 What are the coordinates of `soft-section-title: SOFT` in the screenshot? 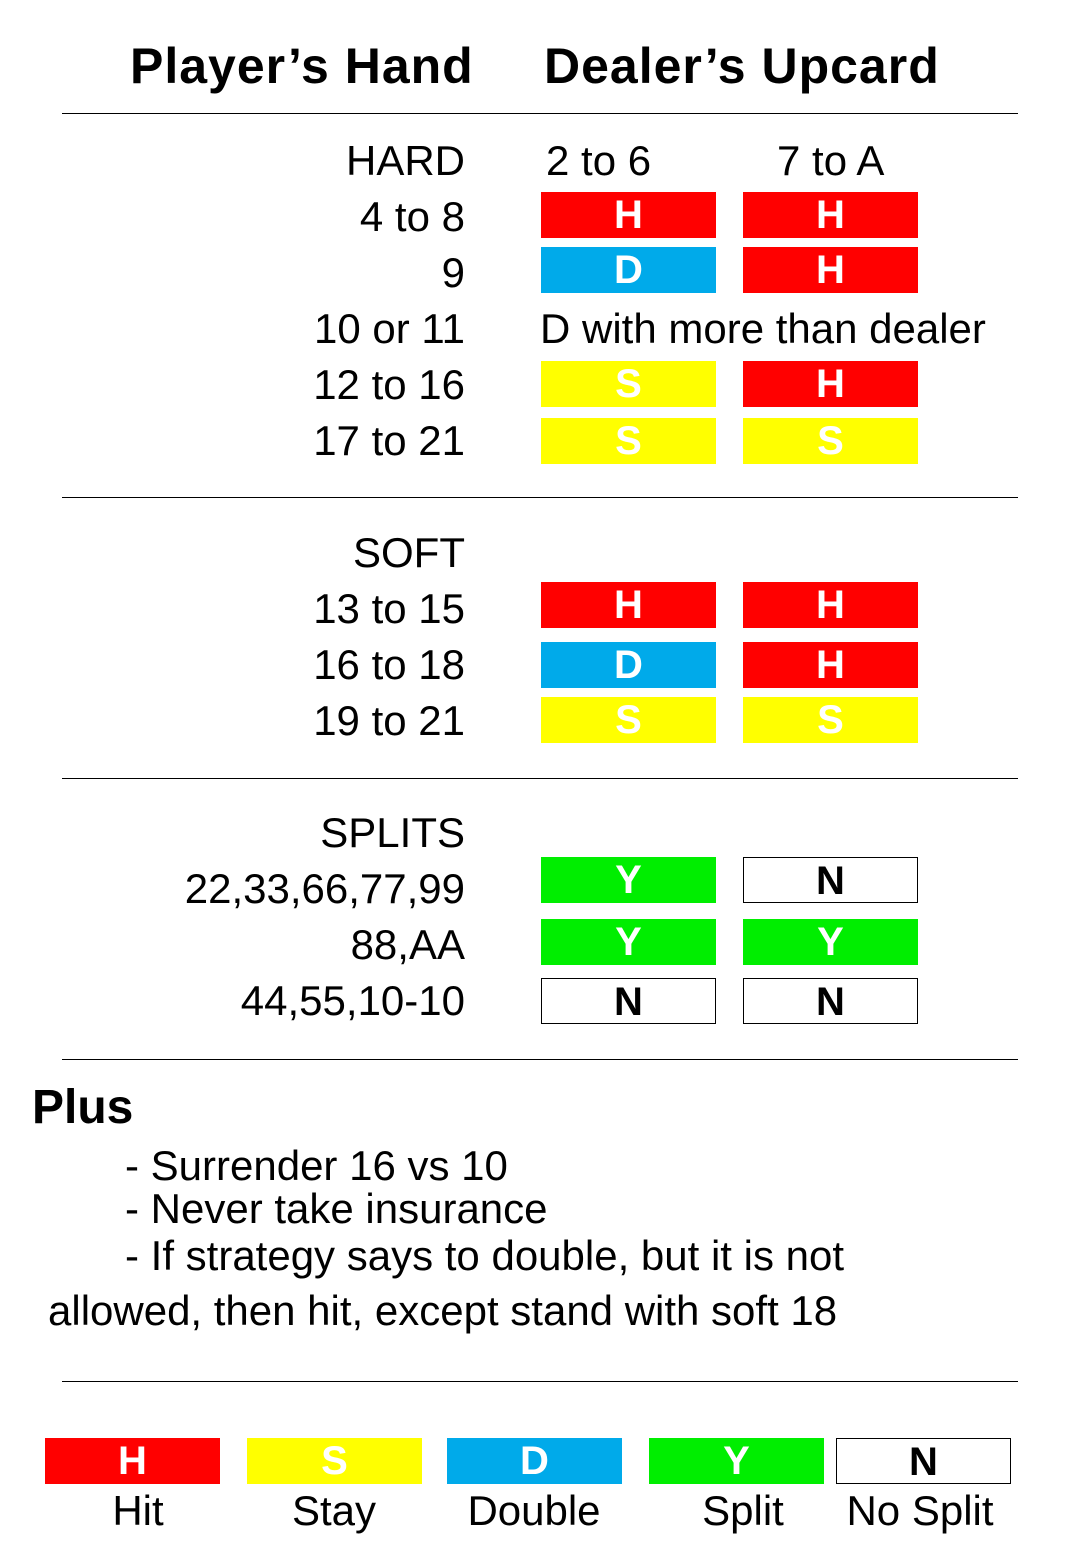 It's located at (409, 552).